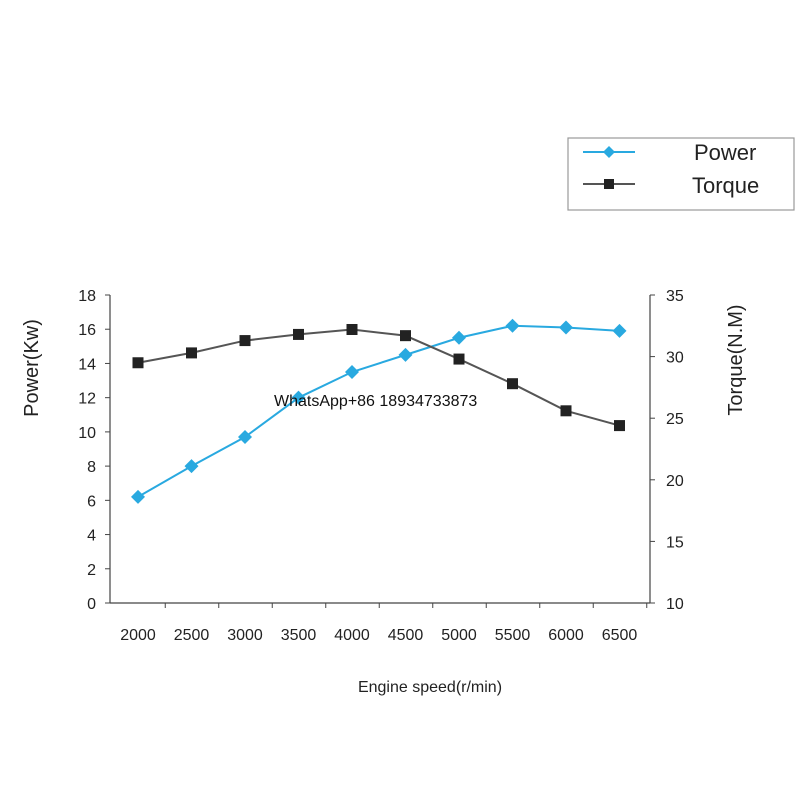 The height and width of the screenshot is (800, 800). What do you see at coordinates (736, 359) in the screenshot?
I see `y-axis-right-title: Torque(N.M)` at bounding box center [736, 359].